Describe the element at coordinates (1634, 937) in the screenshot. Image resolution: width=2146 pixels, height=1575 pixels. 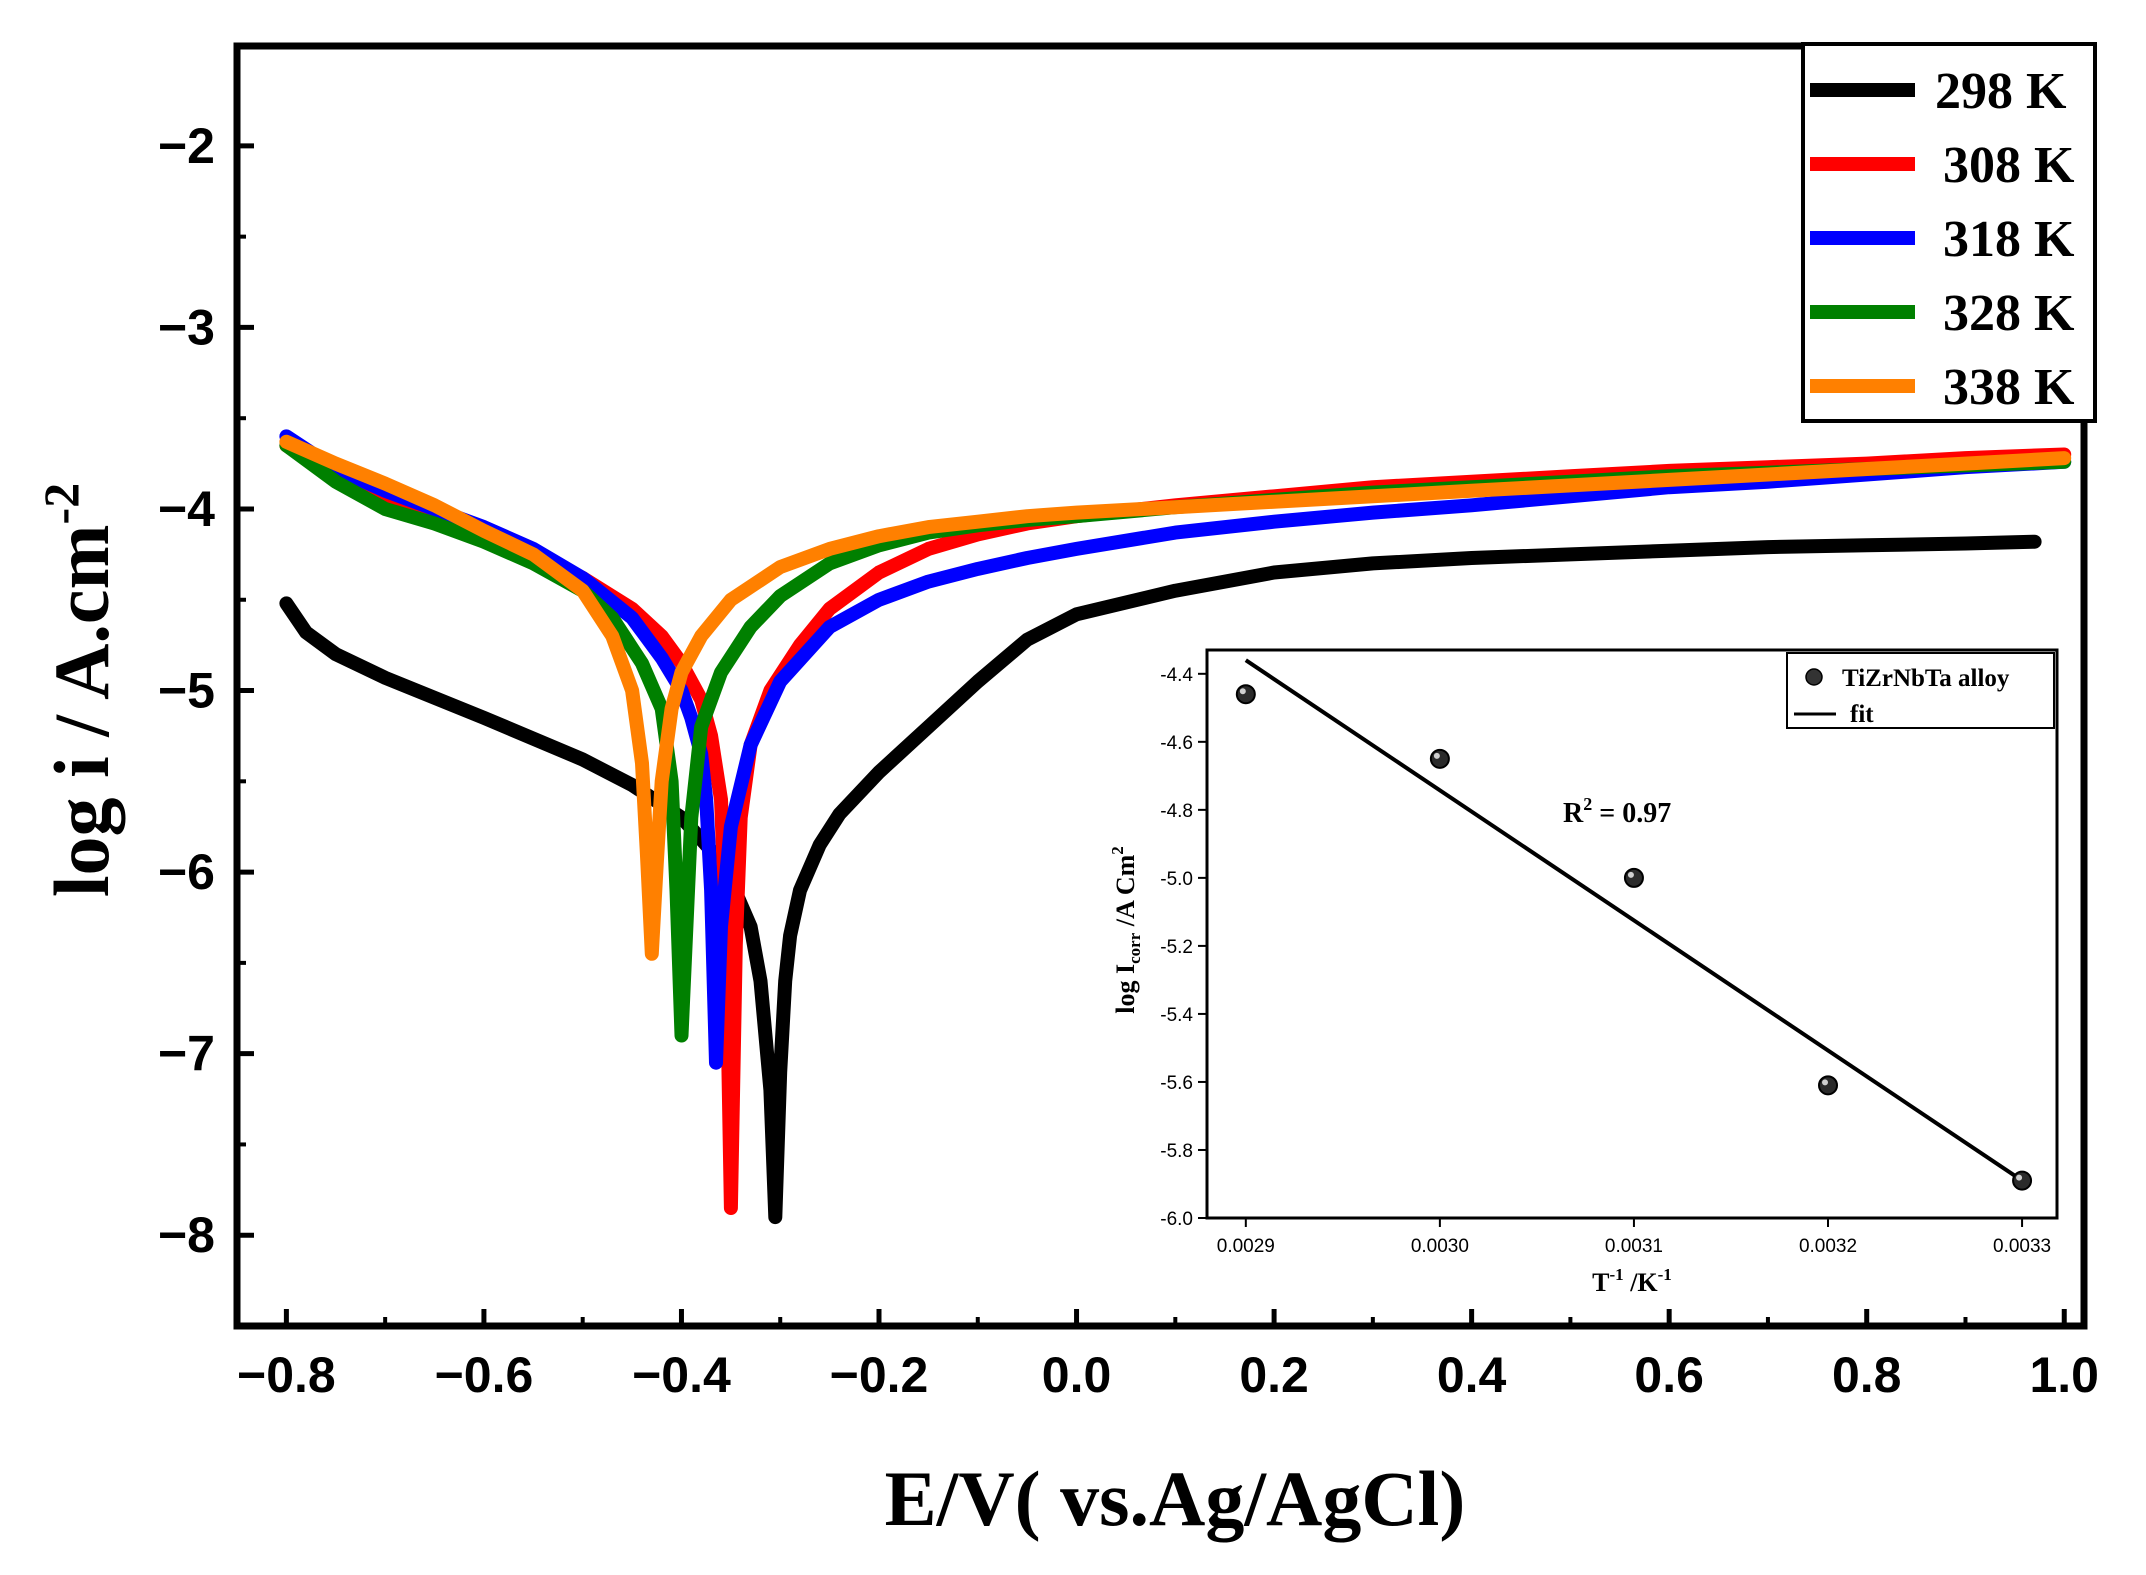
I see `inset-points-group` at that location.